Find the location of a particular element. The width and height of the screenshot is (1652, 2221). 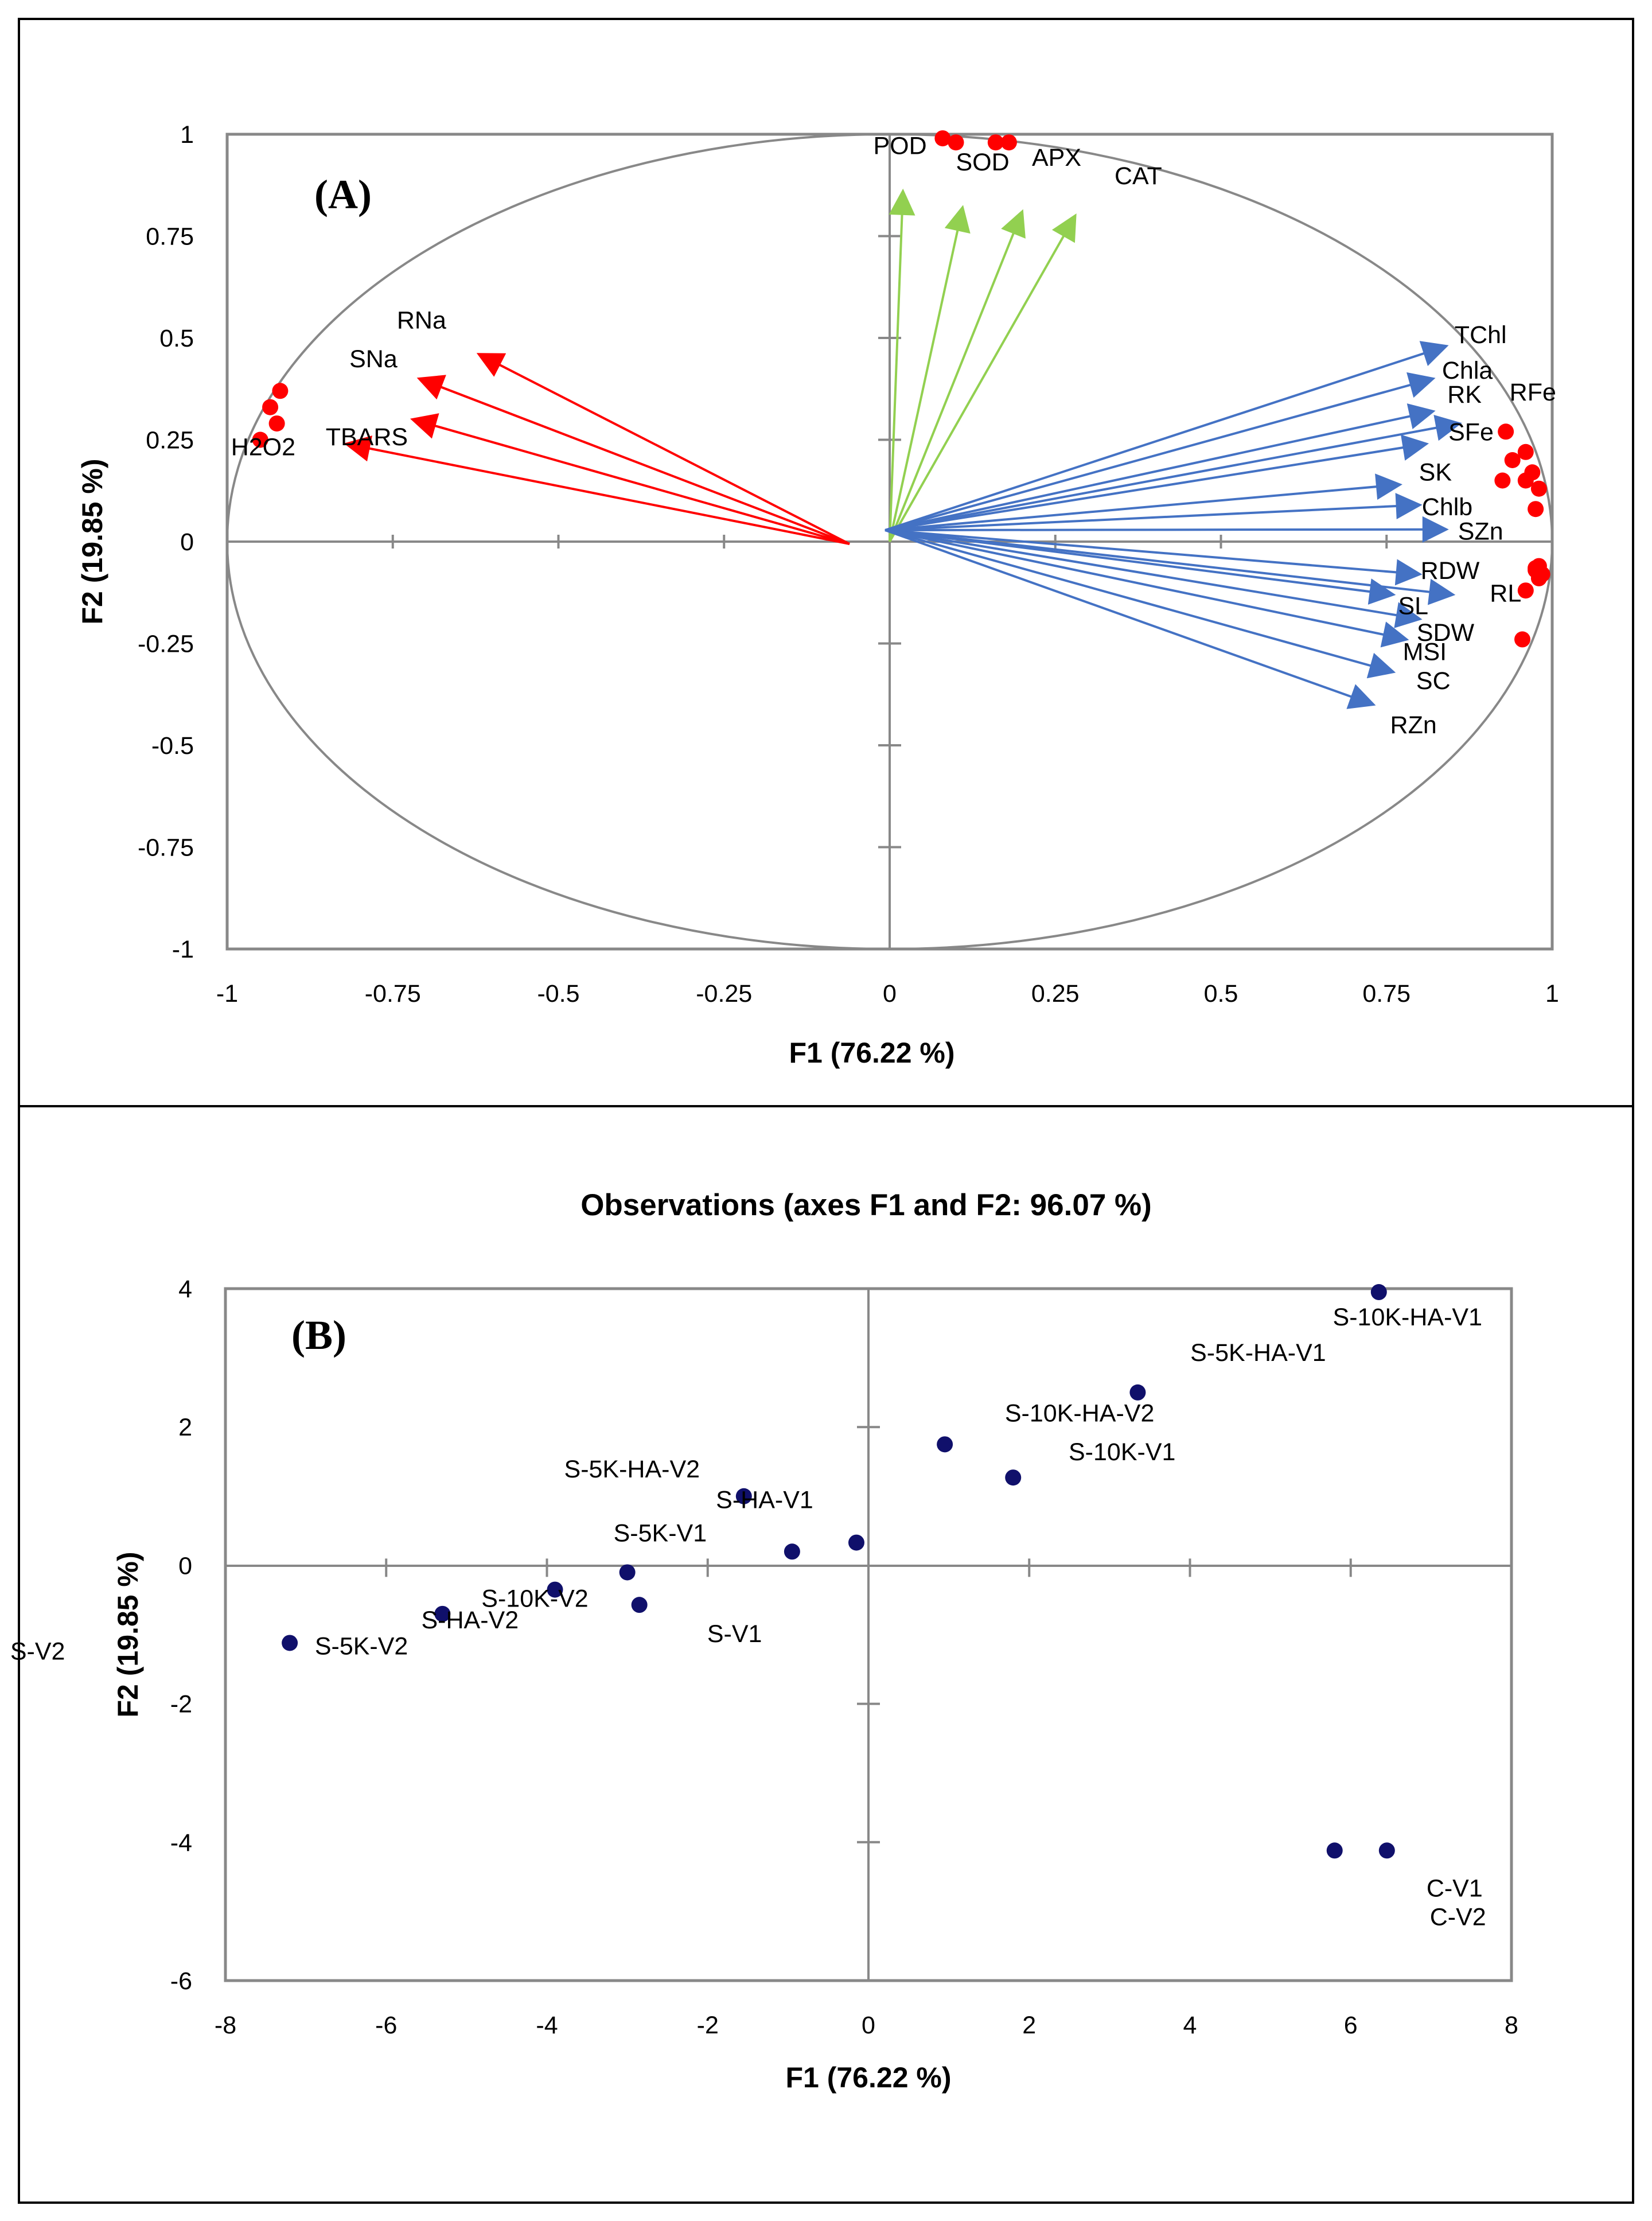

x-tick-labels-a: -1 -0.75 -0.5 -0.25 0 0.25 0.5 0.75 1 is located at coordinates (887, 994).